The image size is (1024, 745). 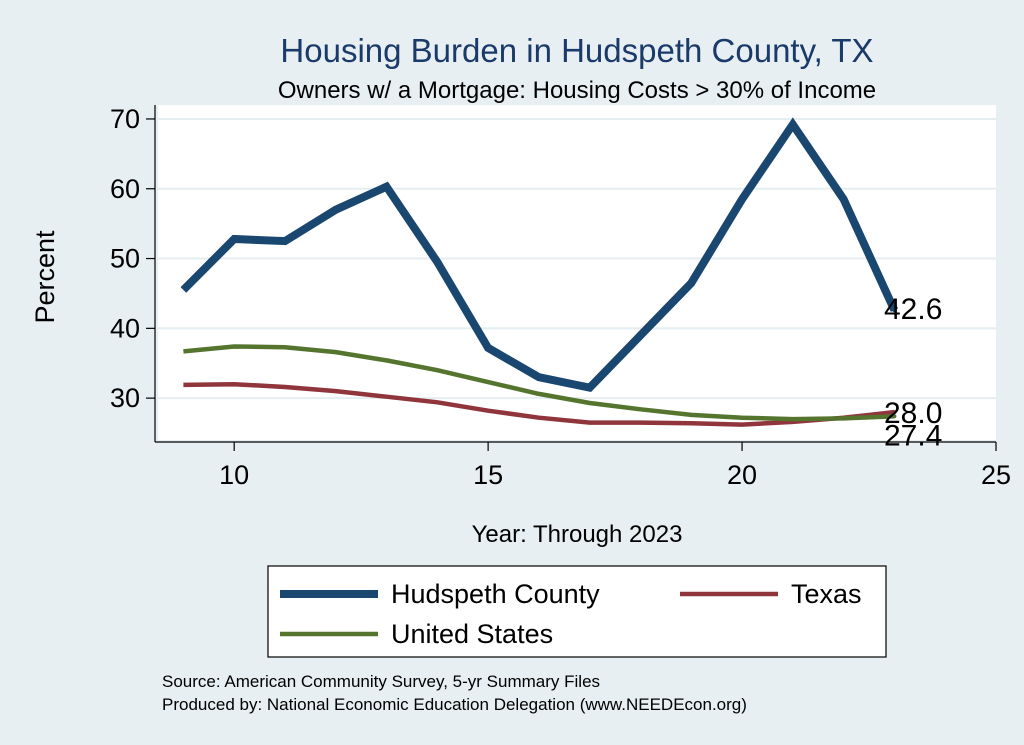 I want to click on x-axis-title: Year: Through 2023, so click(x=577, y=534).